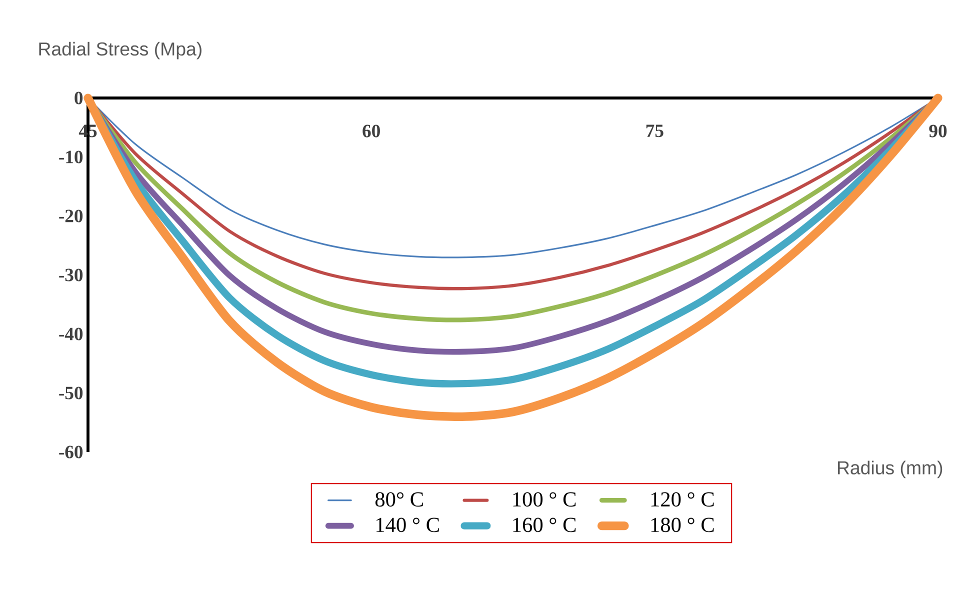 This screenshot has height=589, width=967. What do you see at coordinates (544, 525) in the screenshot?
I see `legend-label: 160 ° C` at bounding box center [544, 525].